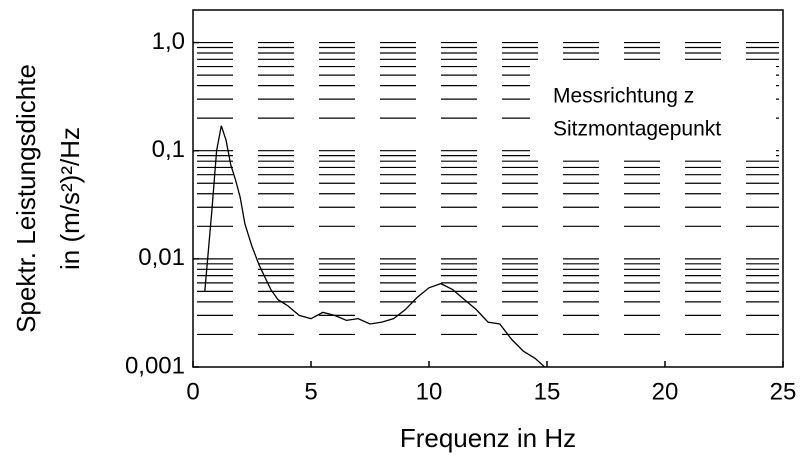  What do you see at coordinates (155, 365) in the screenshot?
I see `y-tick-label: 0,001` at bounding box center [155, 365].